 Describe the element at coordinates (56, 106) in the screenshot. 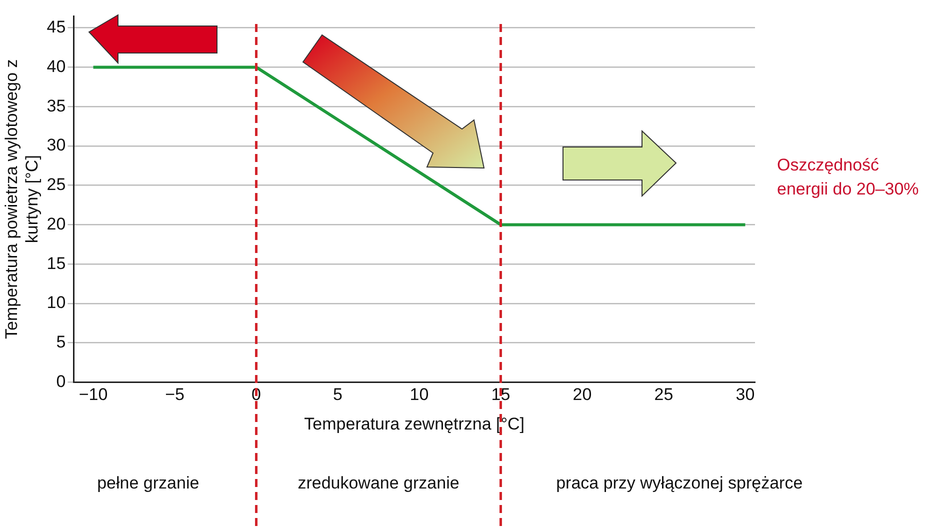

I see `y-tick-label: 35` at that location.